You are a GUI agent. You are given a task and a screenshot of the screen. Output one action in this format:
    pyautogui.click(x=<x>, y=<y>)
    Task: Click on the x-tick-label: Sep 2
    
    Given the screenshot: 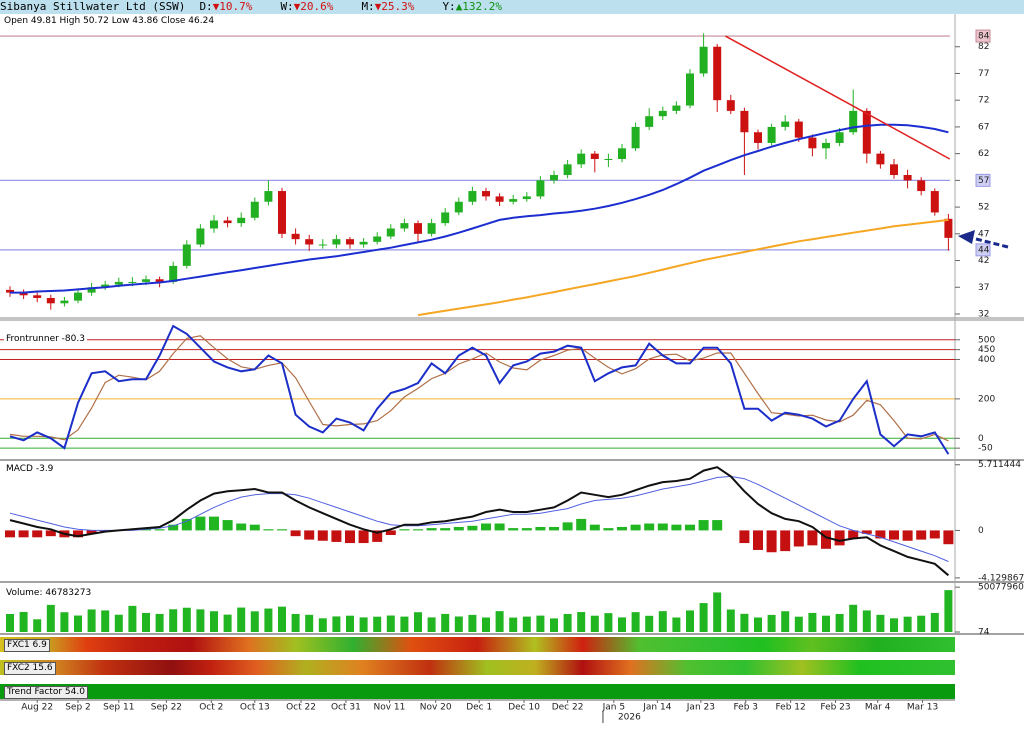 What is the action you would take?
    pyautogui.click(x=78, y=708)
    